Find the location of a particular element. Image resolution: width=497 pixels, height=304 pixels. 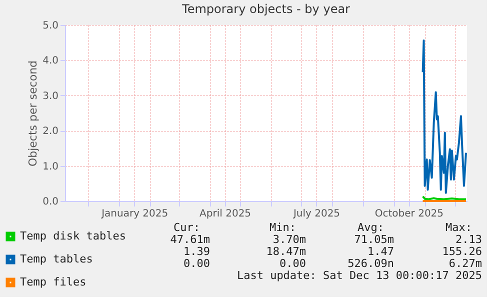

text: 18.47m is located at coordinates (286, 251).